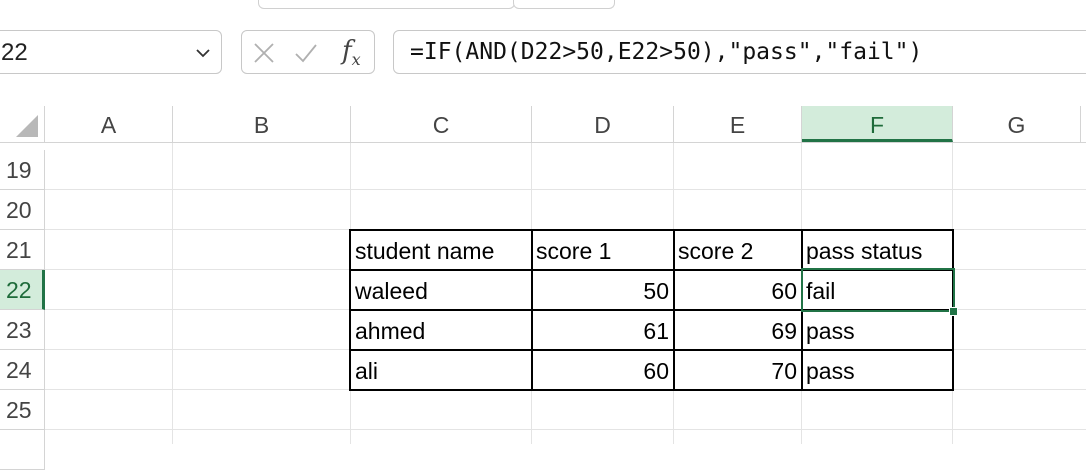 This screenshot has height=470, width=1086. I want to click on table-cell-name: ali, so click(367, 371).